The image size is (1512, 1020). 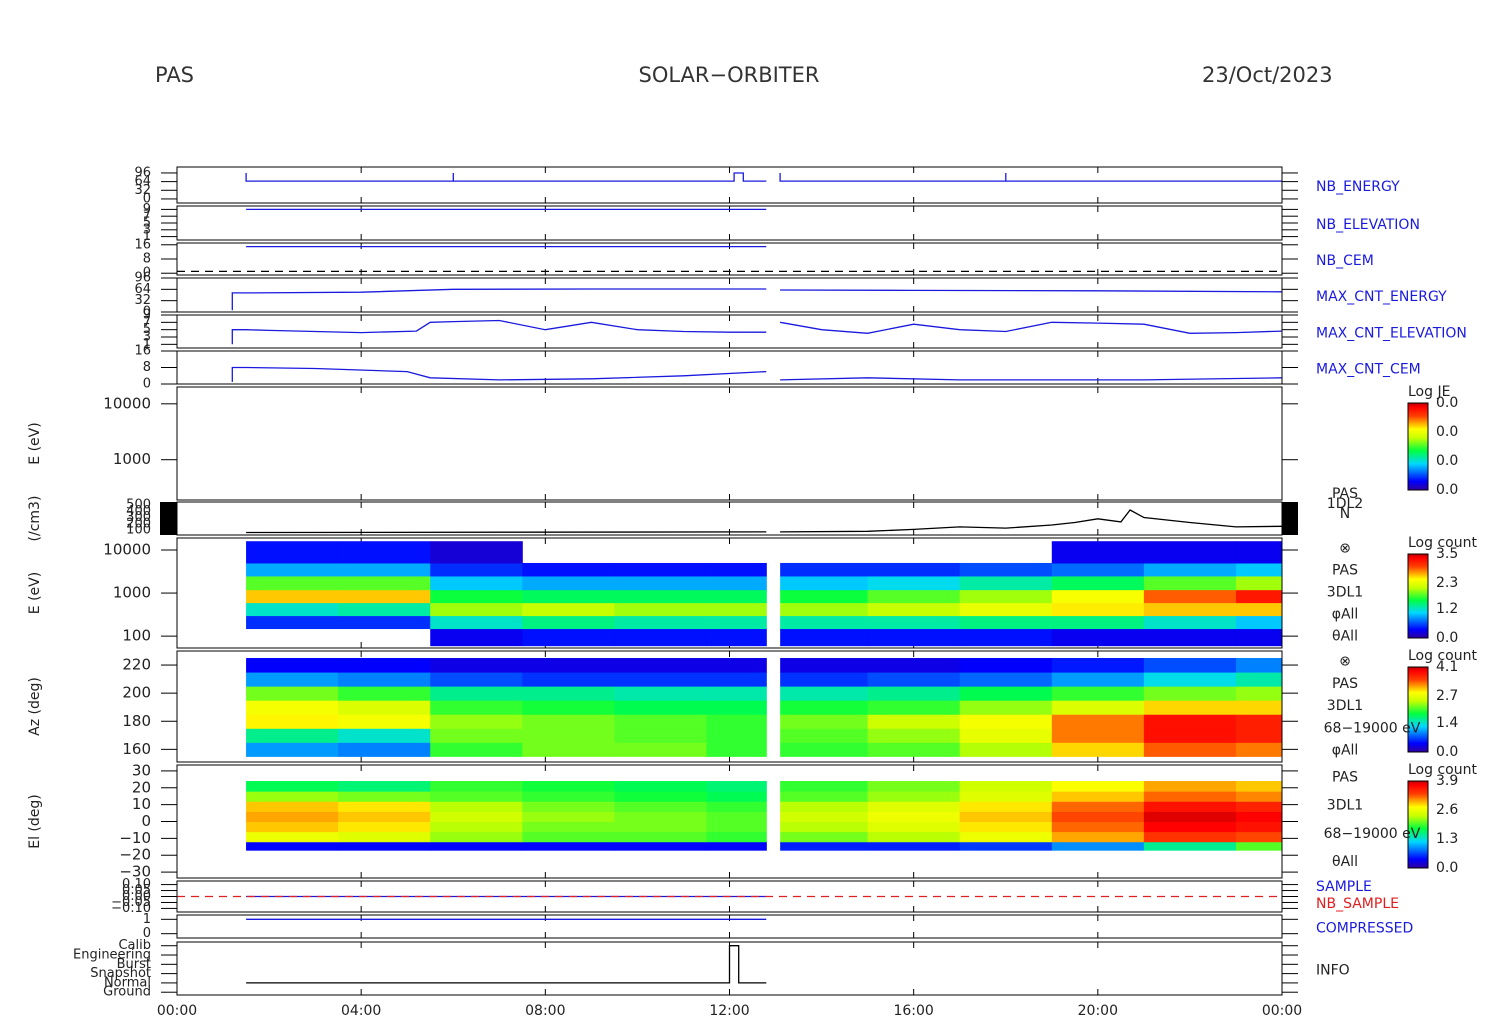 What do you see at coordinates (1429, 392) in the screenshot?
I see `colorbar-title: Log JE` at bounding box center [1429, 392].